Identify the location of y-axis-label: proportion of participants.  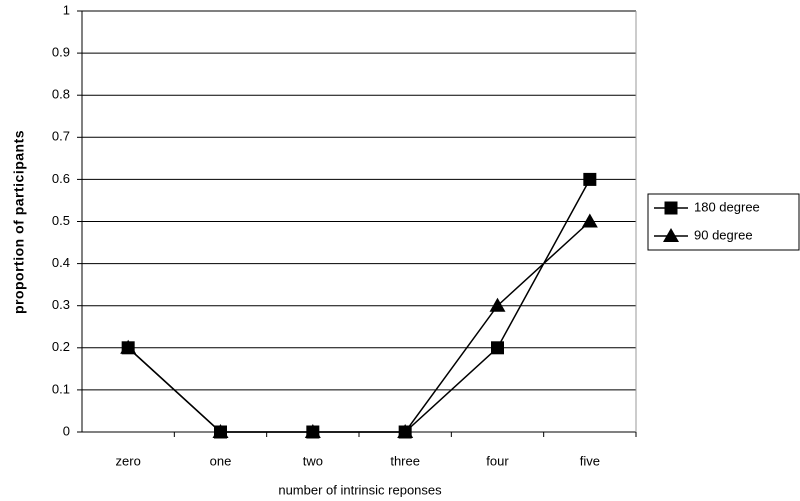
(19, 222).